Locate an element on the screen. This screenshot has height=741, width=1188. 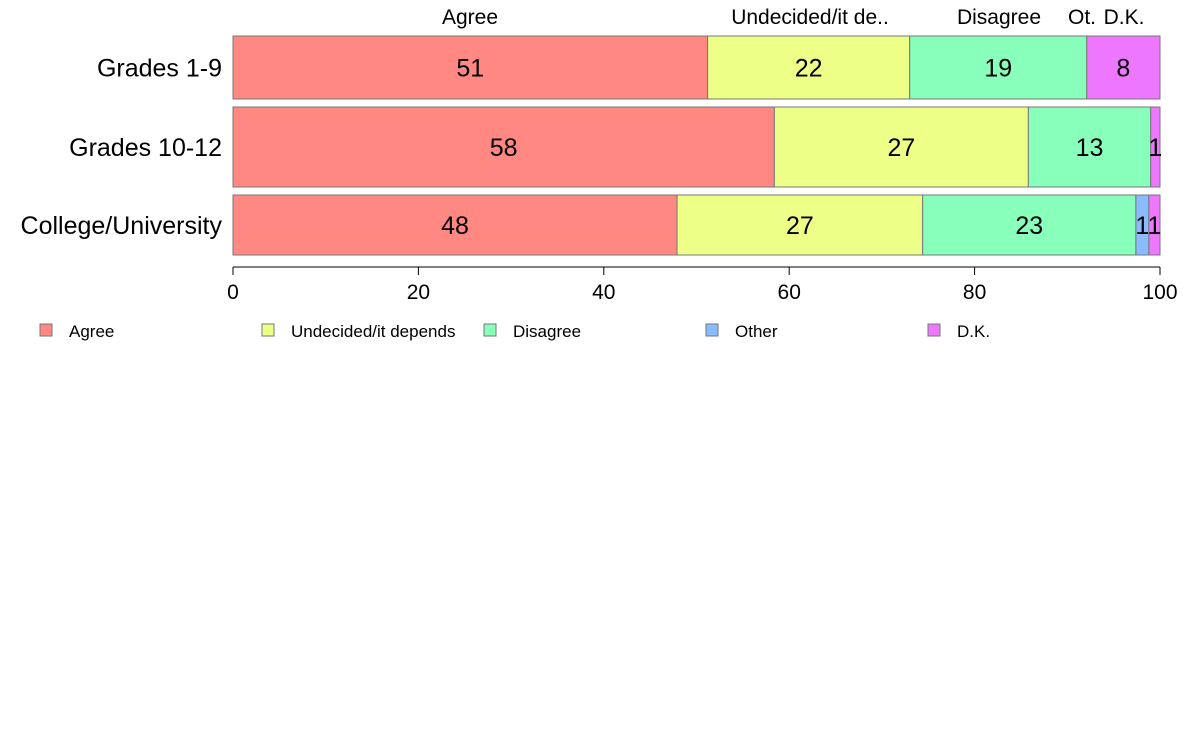
x-tick-label: 20 is located at coordinates (418, 292).